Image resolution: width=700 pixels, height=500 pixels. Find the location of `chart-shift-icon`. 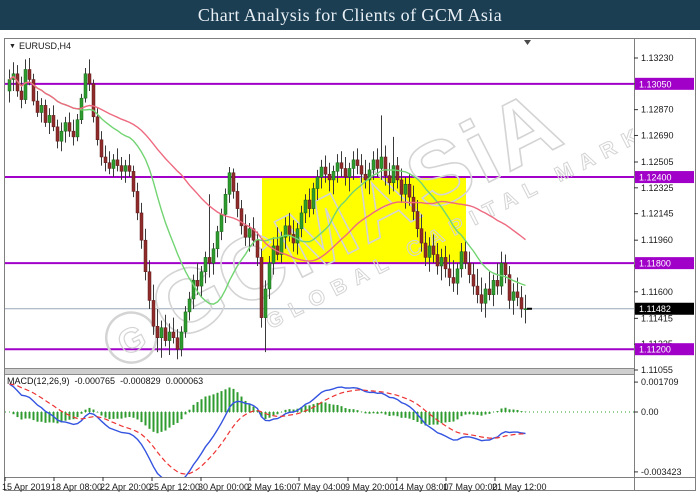

chart-shift-icon is located at coordinates (527, 42).